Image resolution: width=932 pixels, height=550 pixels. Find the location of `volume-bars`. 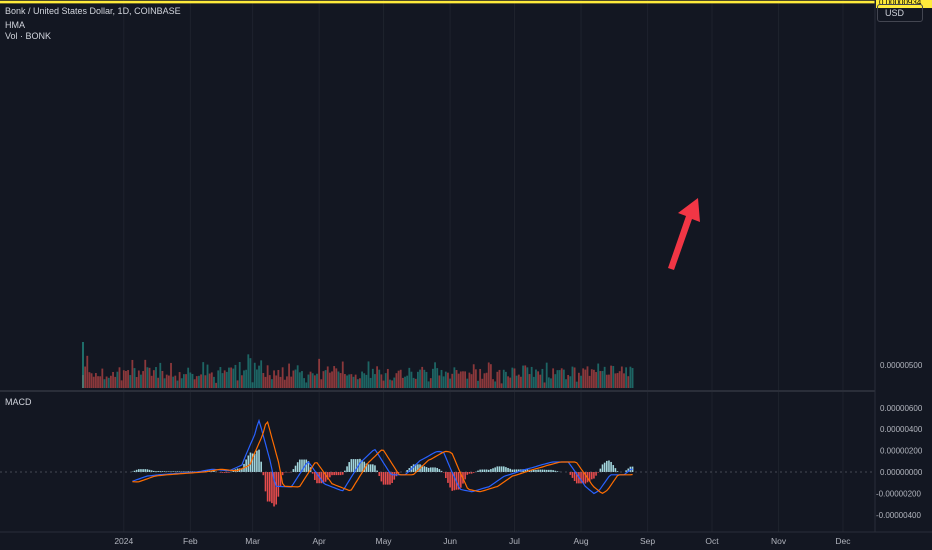

volume-bars is located at coordinates (358, 365).